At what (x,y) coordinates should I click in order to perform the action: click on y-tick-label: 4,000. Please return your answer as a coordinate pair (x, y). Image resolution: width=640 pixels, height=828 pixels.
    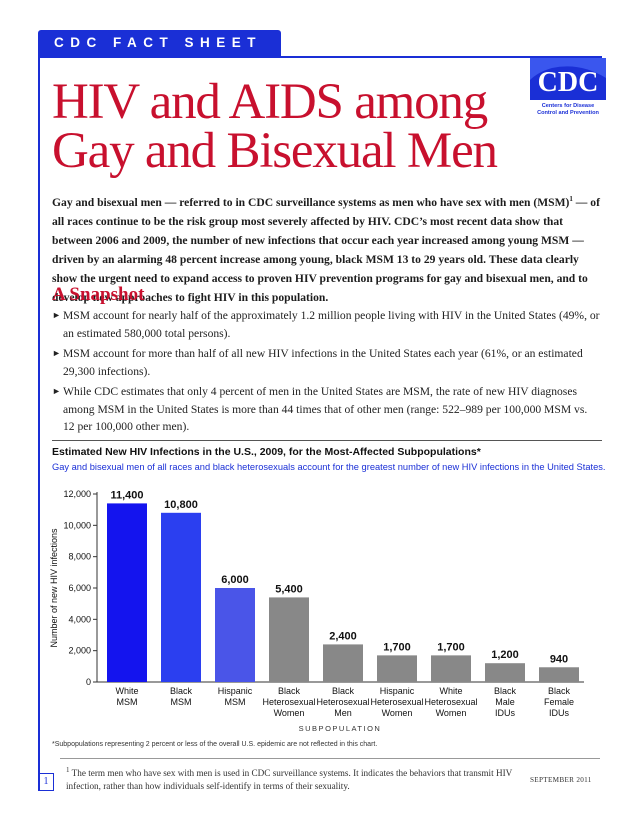
    Looking at the image, I should click on (79, 619).